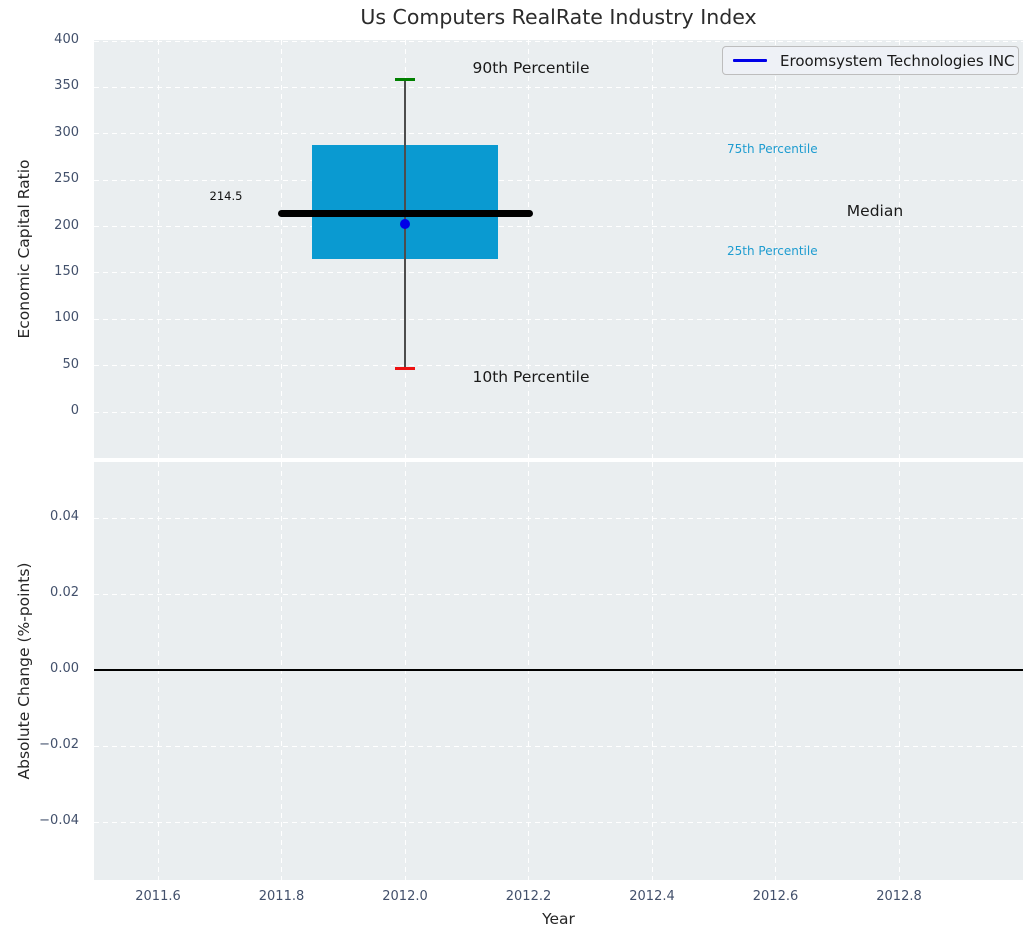 The width and height of the screenshot is (1034, 942). Describe the element at coordinates (70, 364) in the screenshot. I see `y-tick-label: 50` at that location.